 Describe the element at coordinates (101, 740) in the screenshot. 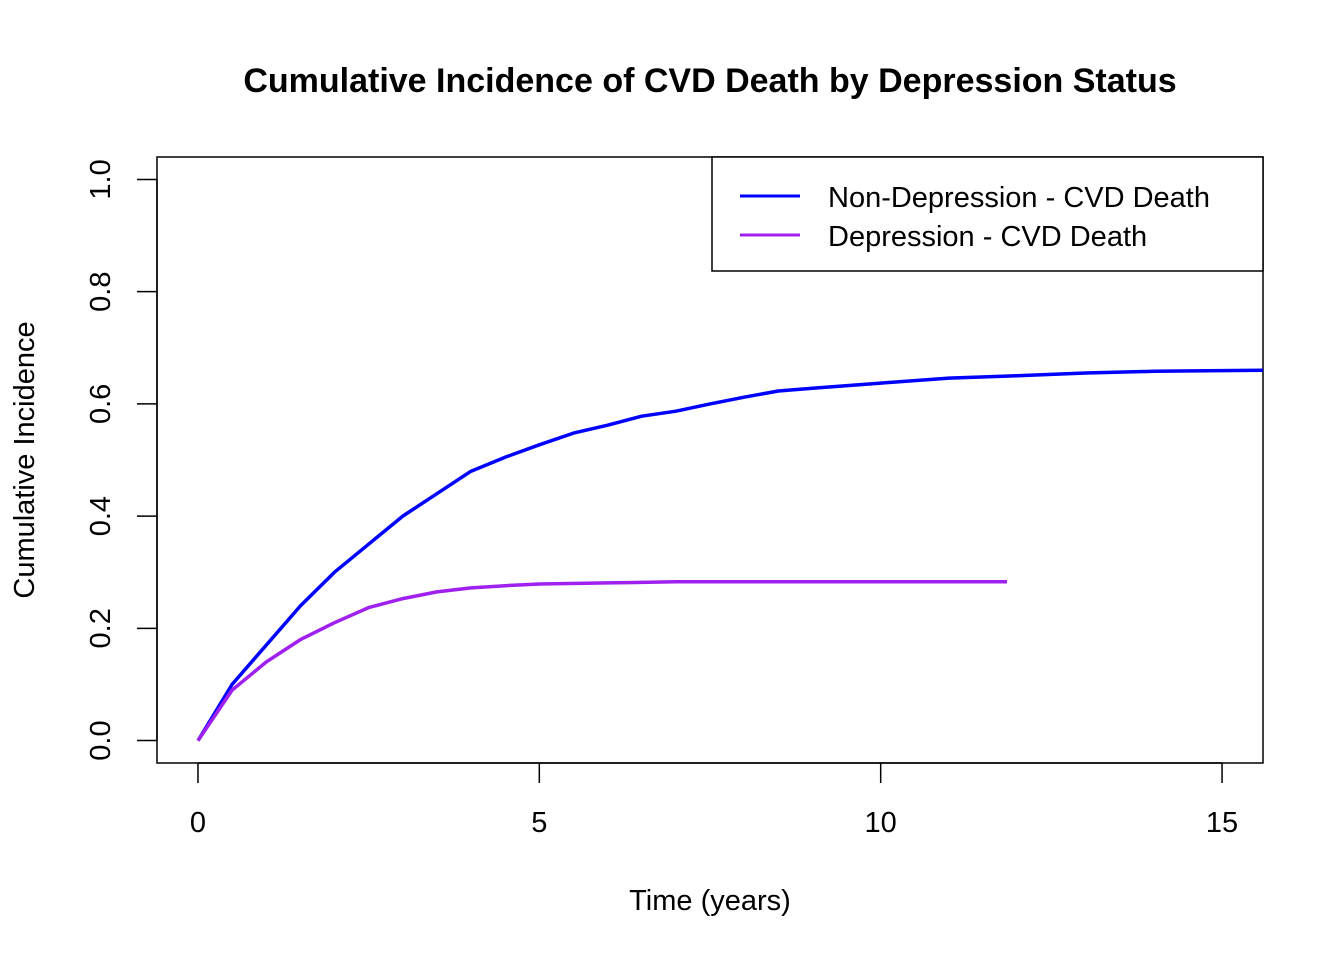

I see `y-tick-label: 0.0` at that location.